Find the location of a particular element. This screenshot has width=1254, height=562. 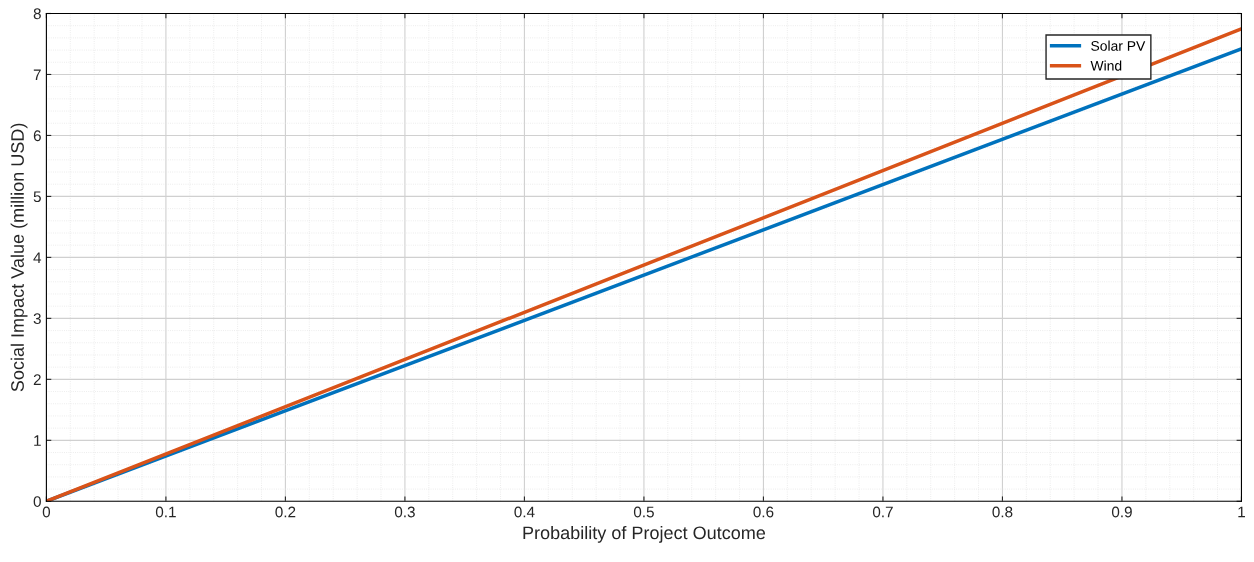

x-tick-label: 0.8 is located at coordinates (1002, 512).